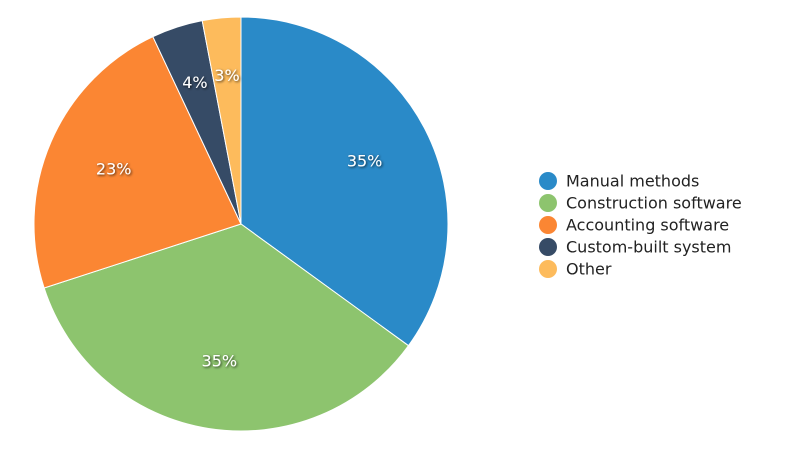 Image resolution: width=800 pixels, height=460 pixels. I want to click on legend-label: Other, so click(589, 269).